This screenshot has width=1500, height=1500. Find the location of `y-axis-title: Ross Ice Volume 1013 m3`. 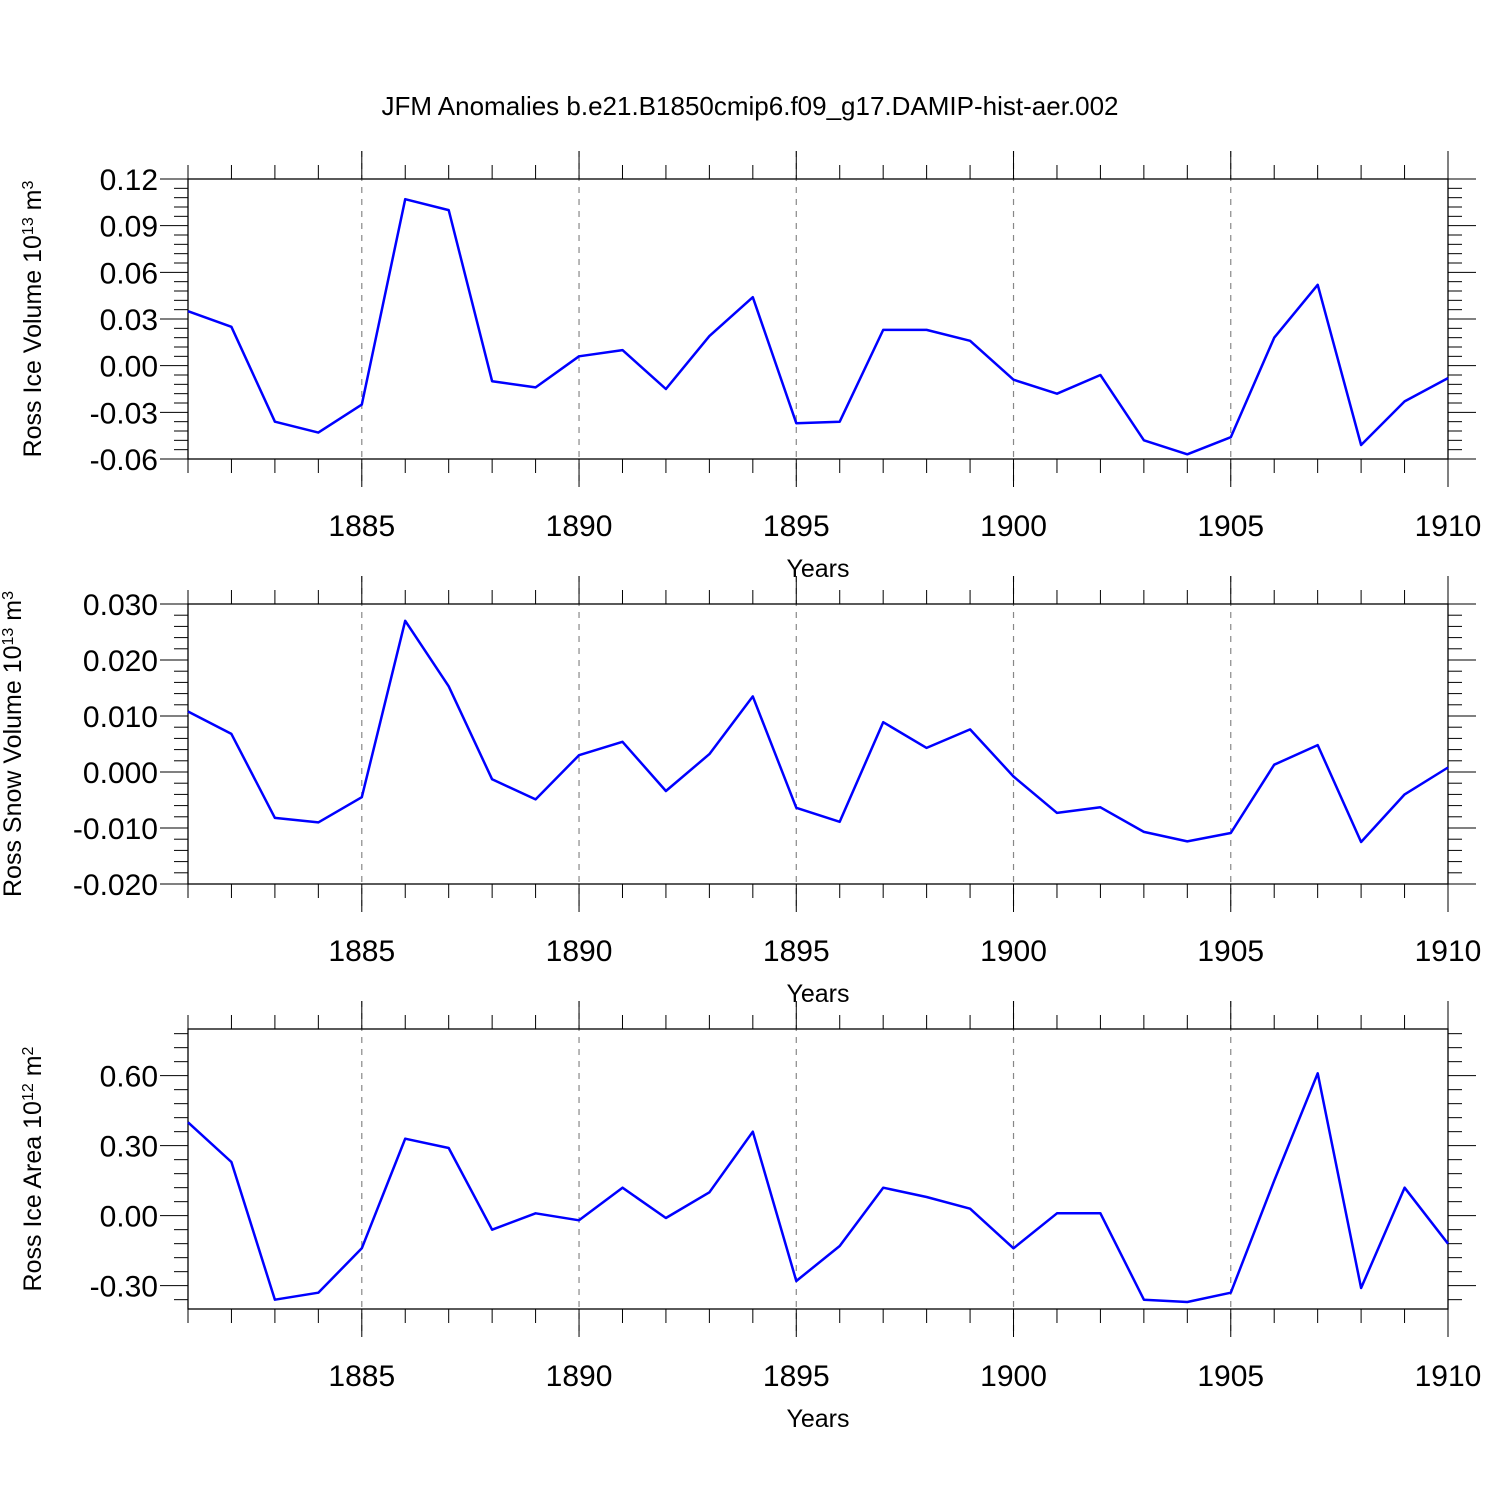

y-axis-title: Ross Ice Volume 1013 m3 is located at coordinates (33, 318).